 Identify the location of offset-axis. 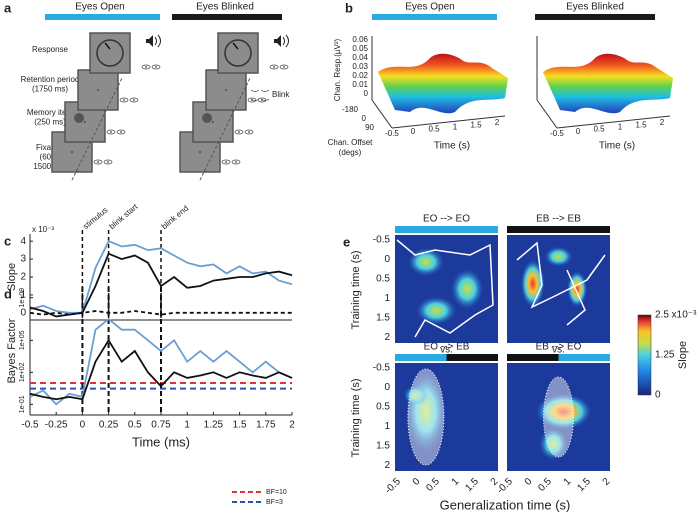
(382, 114).